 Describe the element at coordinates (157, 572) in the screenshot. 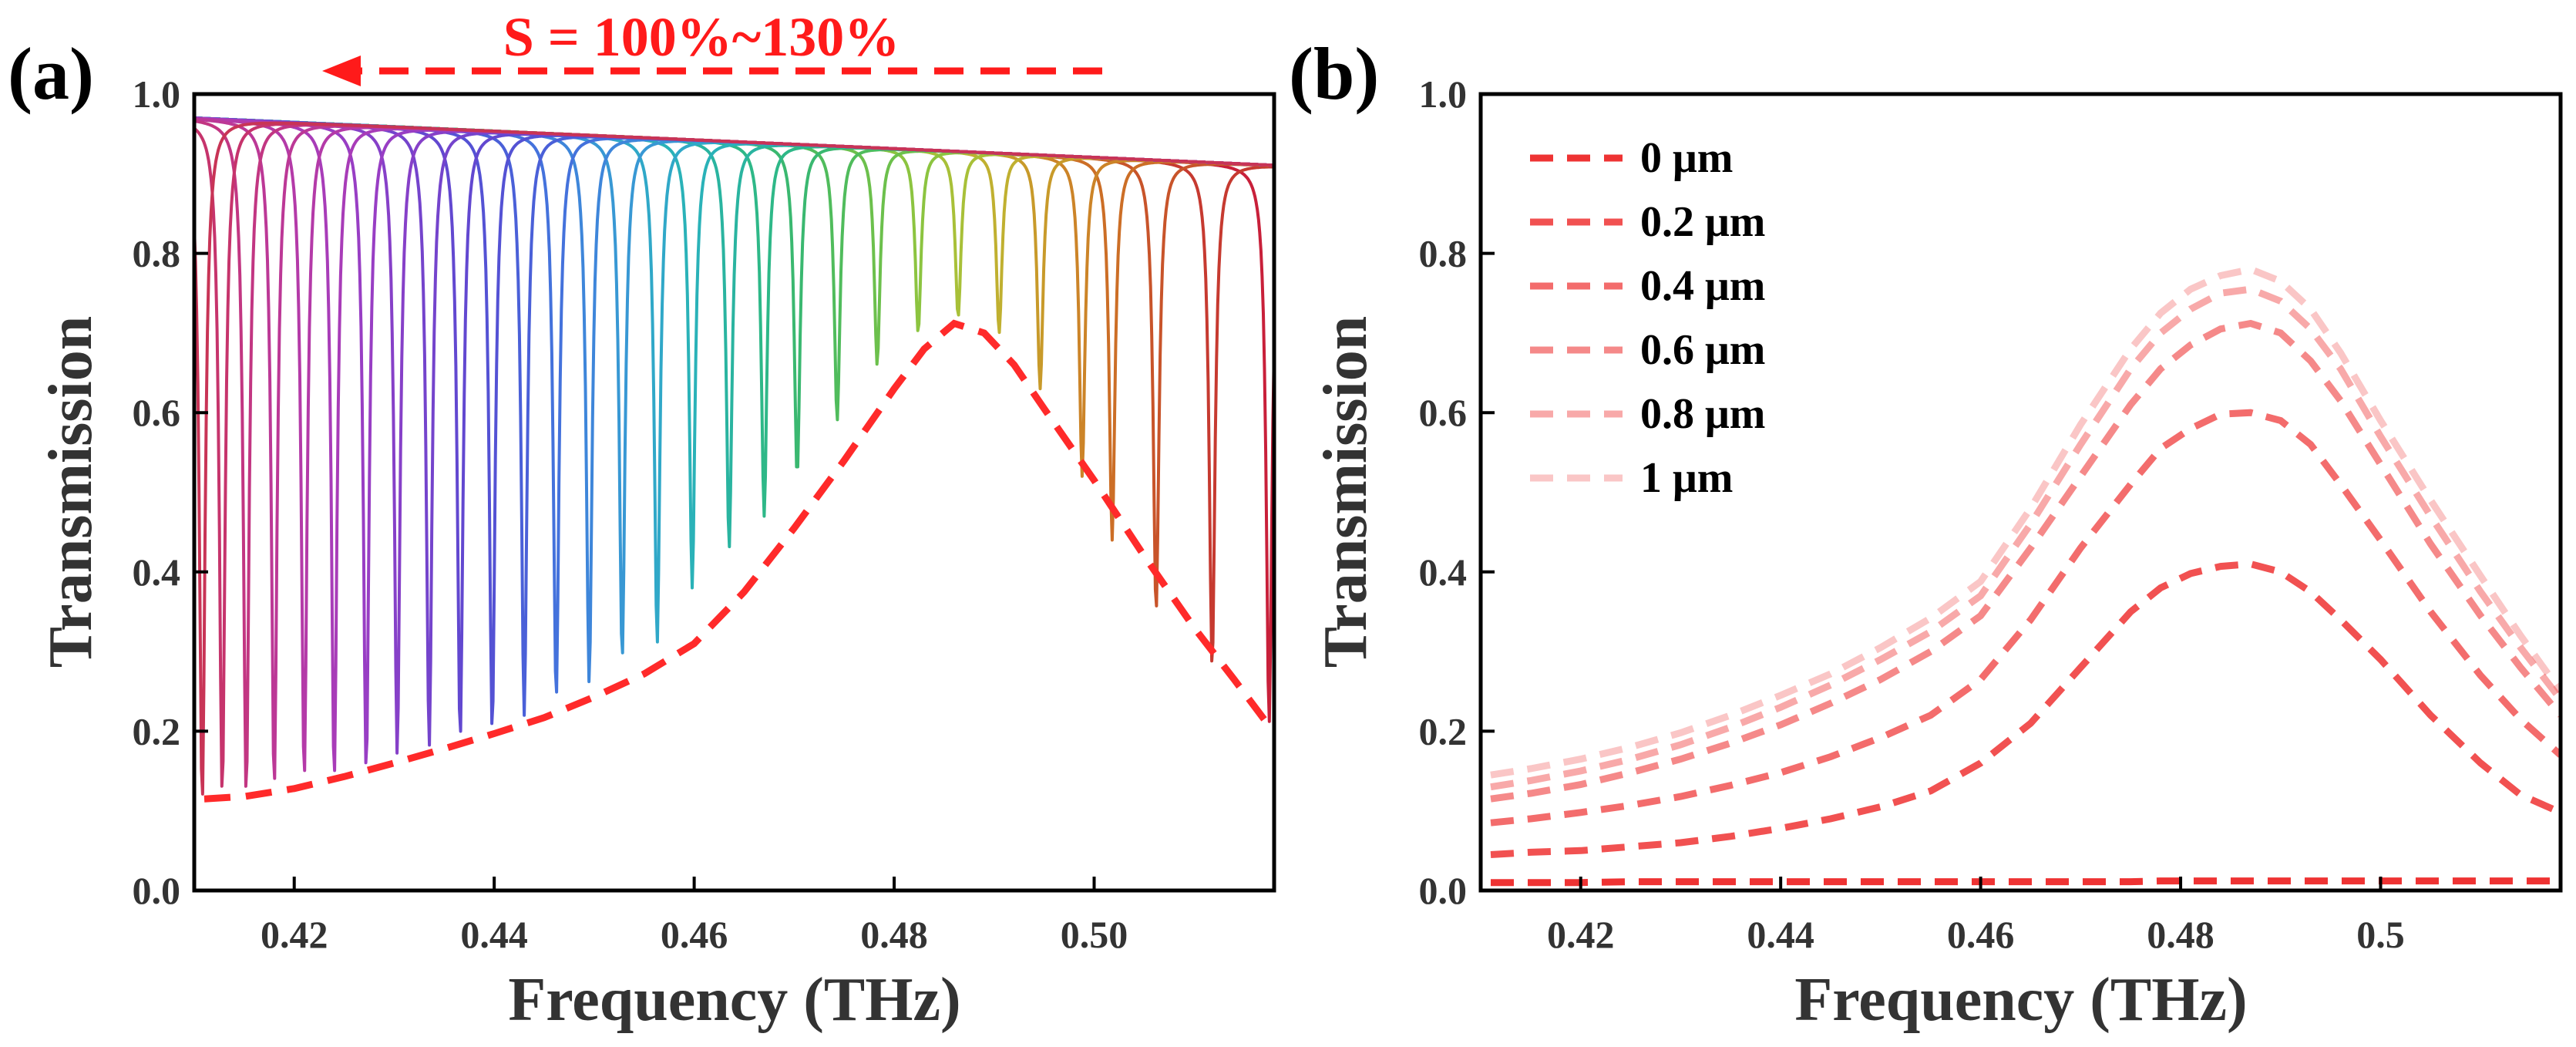

I see `a-y-tick-label: 0.4` at that location.